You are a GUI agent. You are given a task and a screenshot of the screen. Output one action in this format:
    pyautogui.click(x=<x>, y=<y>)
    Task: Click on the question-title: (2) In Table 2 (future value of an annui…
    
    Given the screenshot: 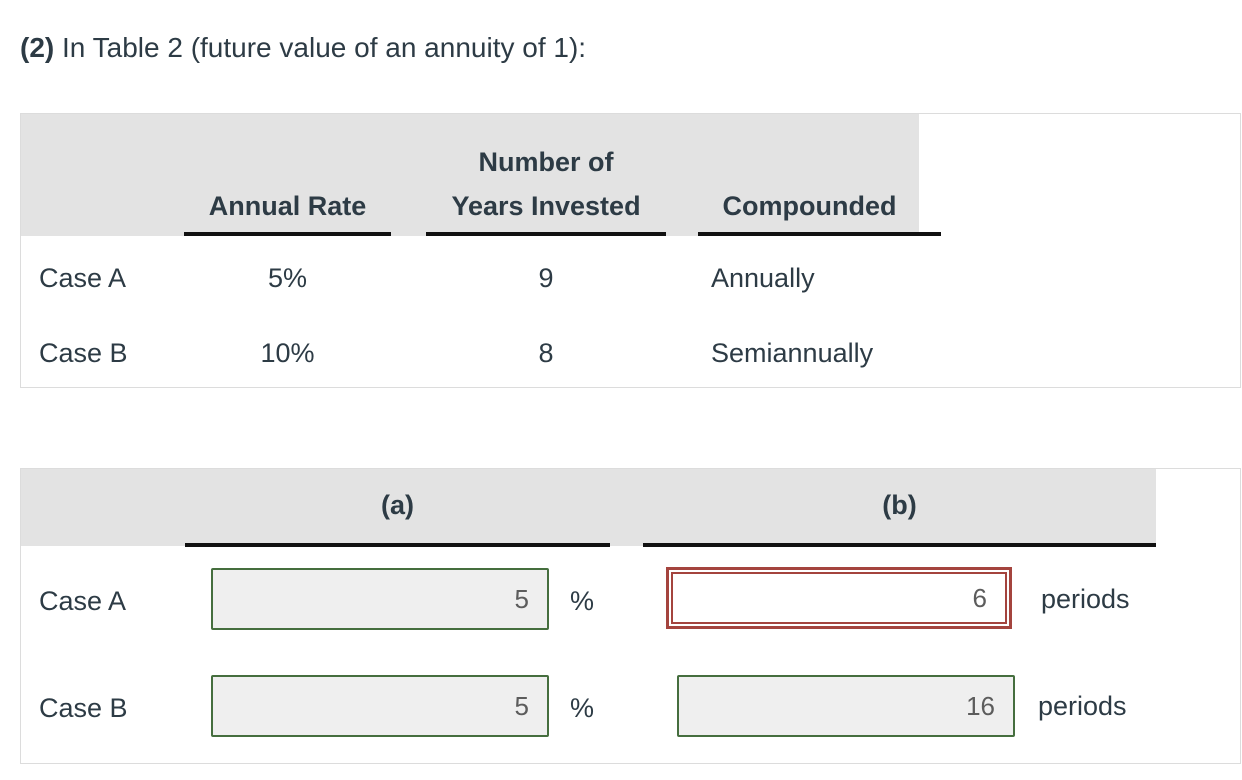 What is the action you would take?
    pyautogui.click(x=303, y=48)
    